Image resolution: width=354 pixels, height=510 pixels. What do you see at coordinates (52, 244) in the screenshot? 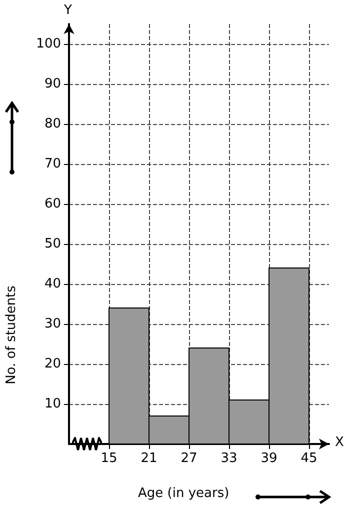
I see `y-tick-label: 50` at bounding box center [52, 244].